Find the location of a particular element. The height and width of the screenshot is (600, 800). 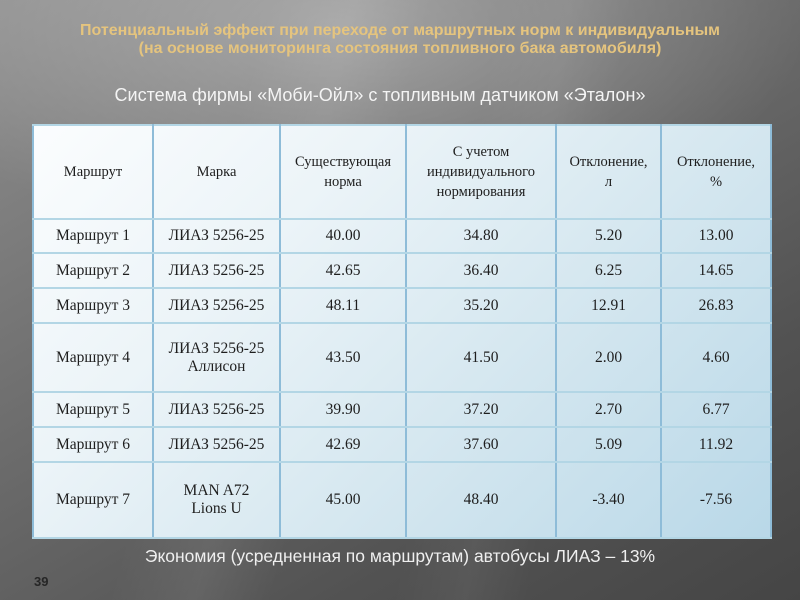

table-cell: Маршрут 6 is located at coordinates (93, 444).